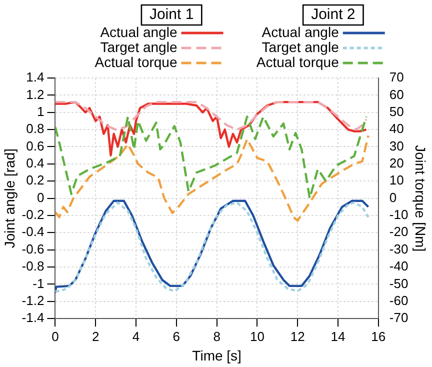  I want to click on x-tick-label: 12, so click(297, 336).